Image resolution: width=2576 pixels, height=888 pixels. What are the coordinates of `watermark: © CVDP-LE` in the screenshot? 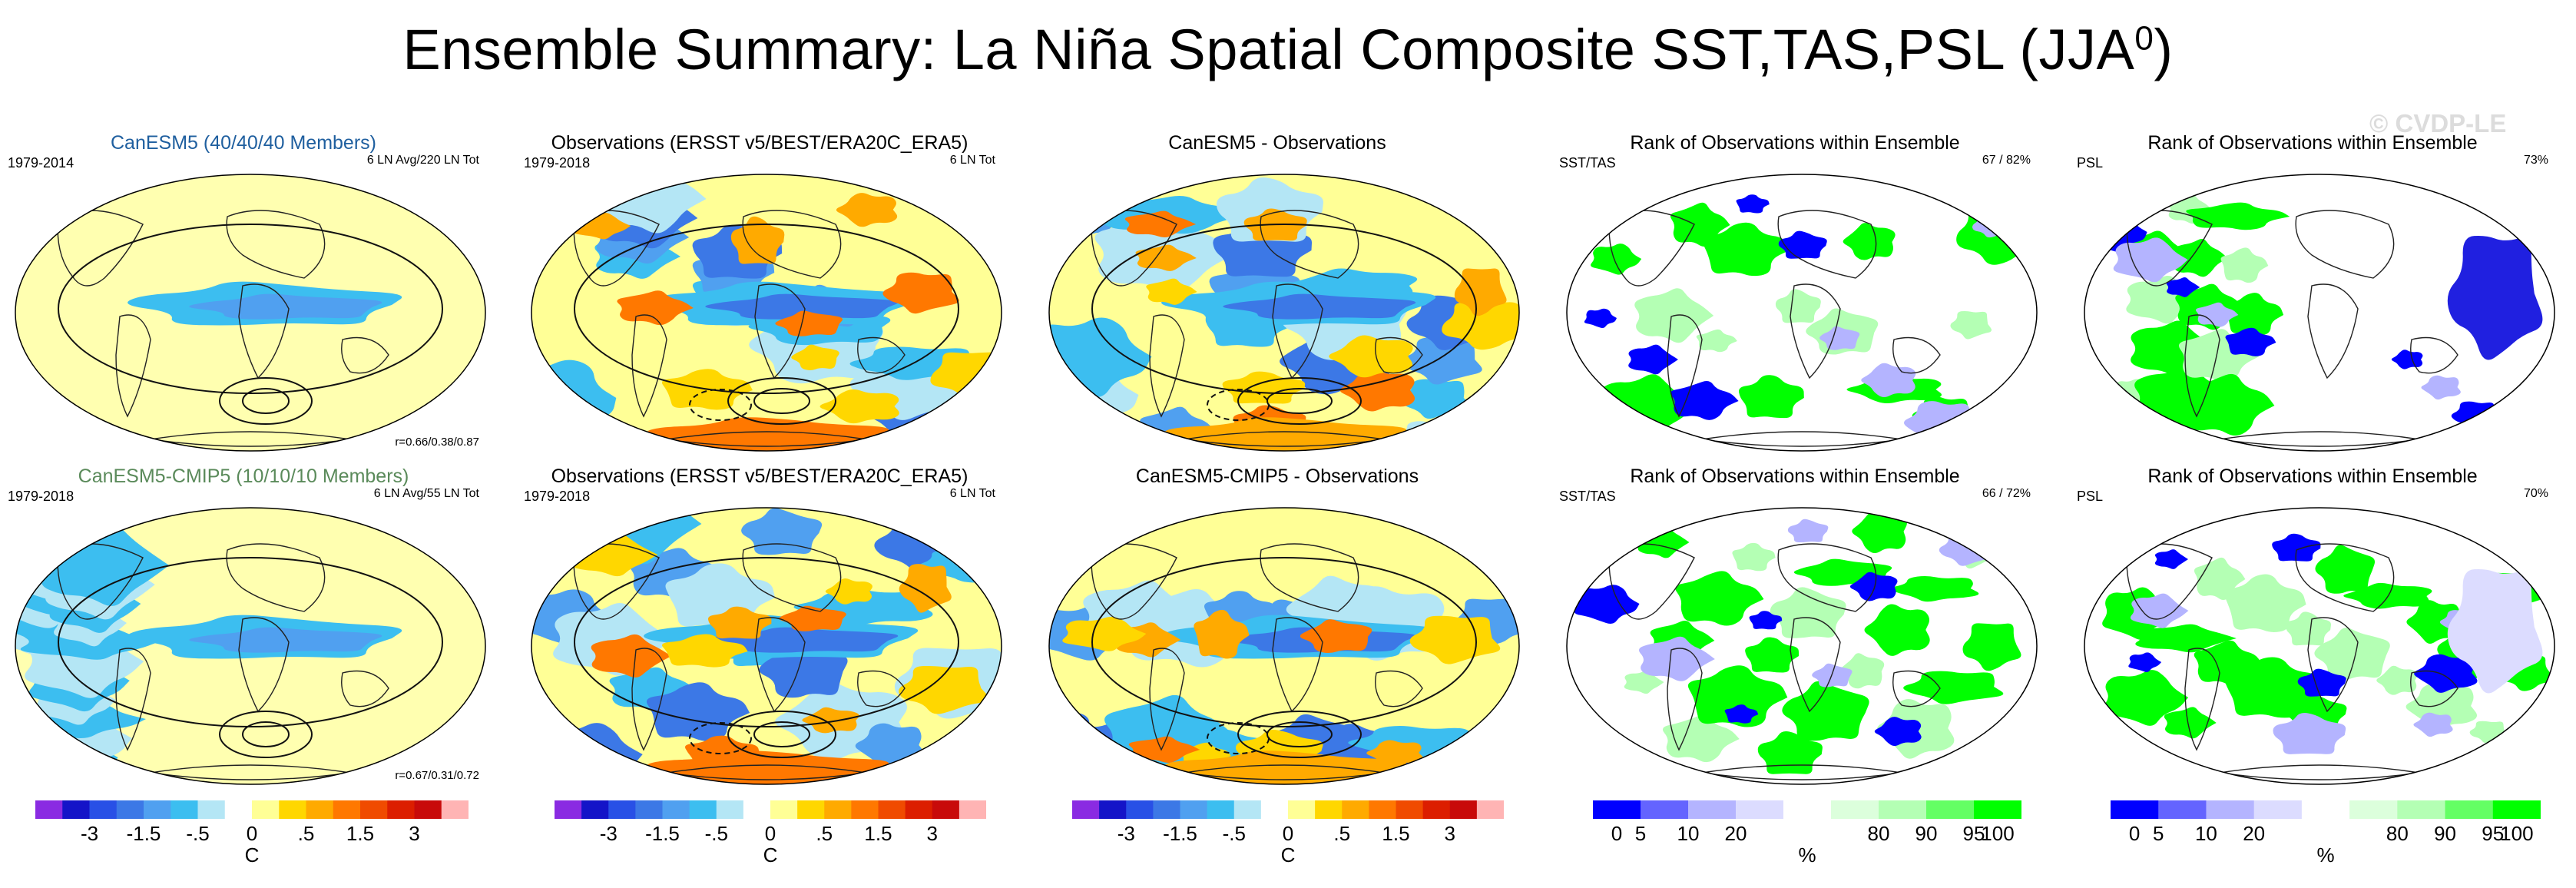 It's located at (2438, 124).